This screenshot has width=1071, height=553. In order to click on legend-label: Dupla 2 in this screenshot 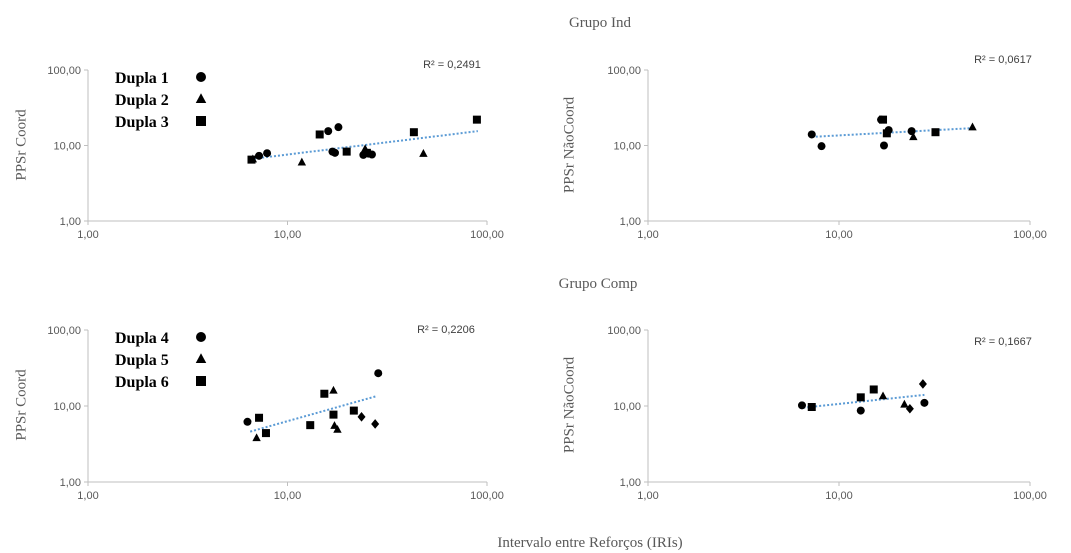, I will do `click(142, 100)`.